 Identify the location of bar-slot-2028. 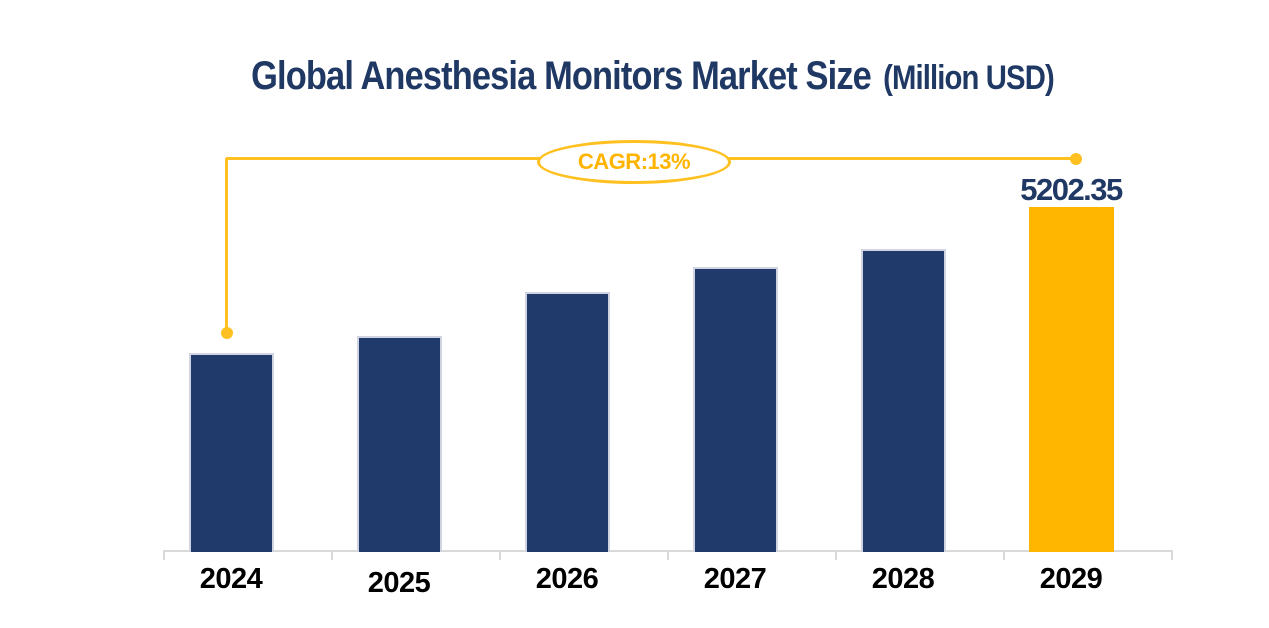
(903, 372).